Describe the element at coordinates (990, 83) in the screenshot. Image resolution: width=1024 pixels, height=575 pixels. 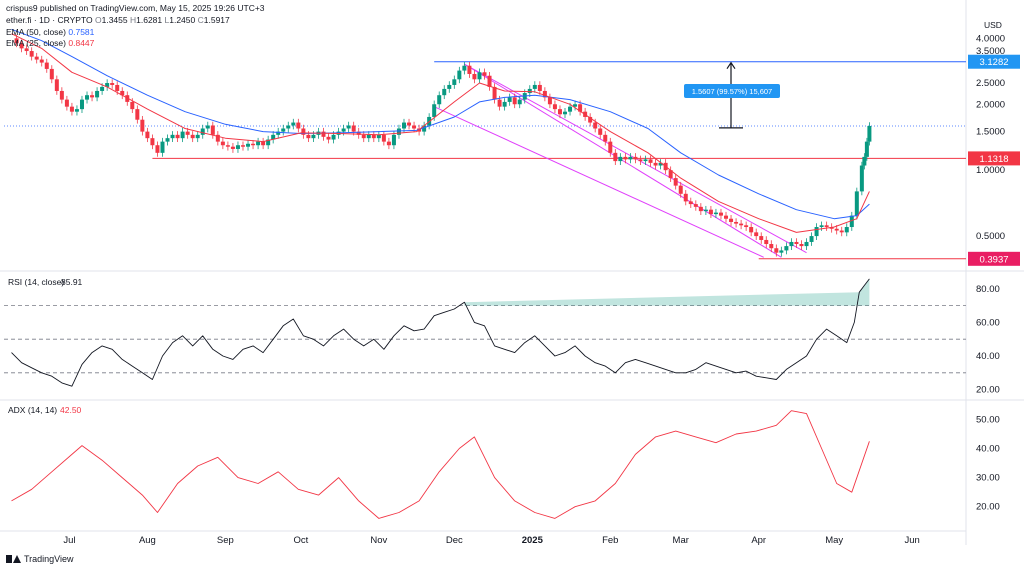
I see `price-tick-label: 2.5000` at that location.